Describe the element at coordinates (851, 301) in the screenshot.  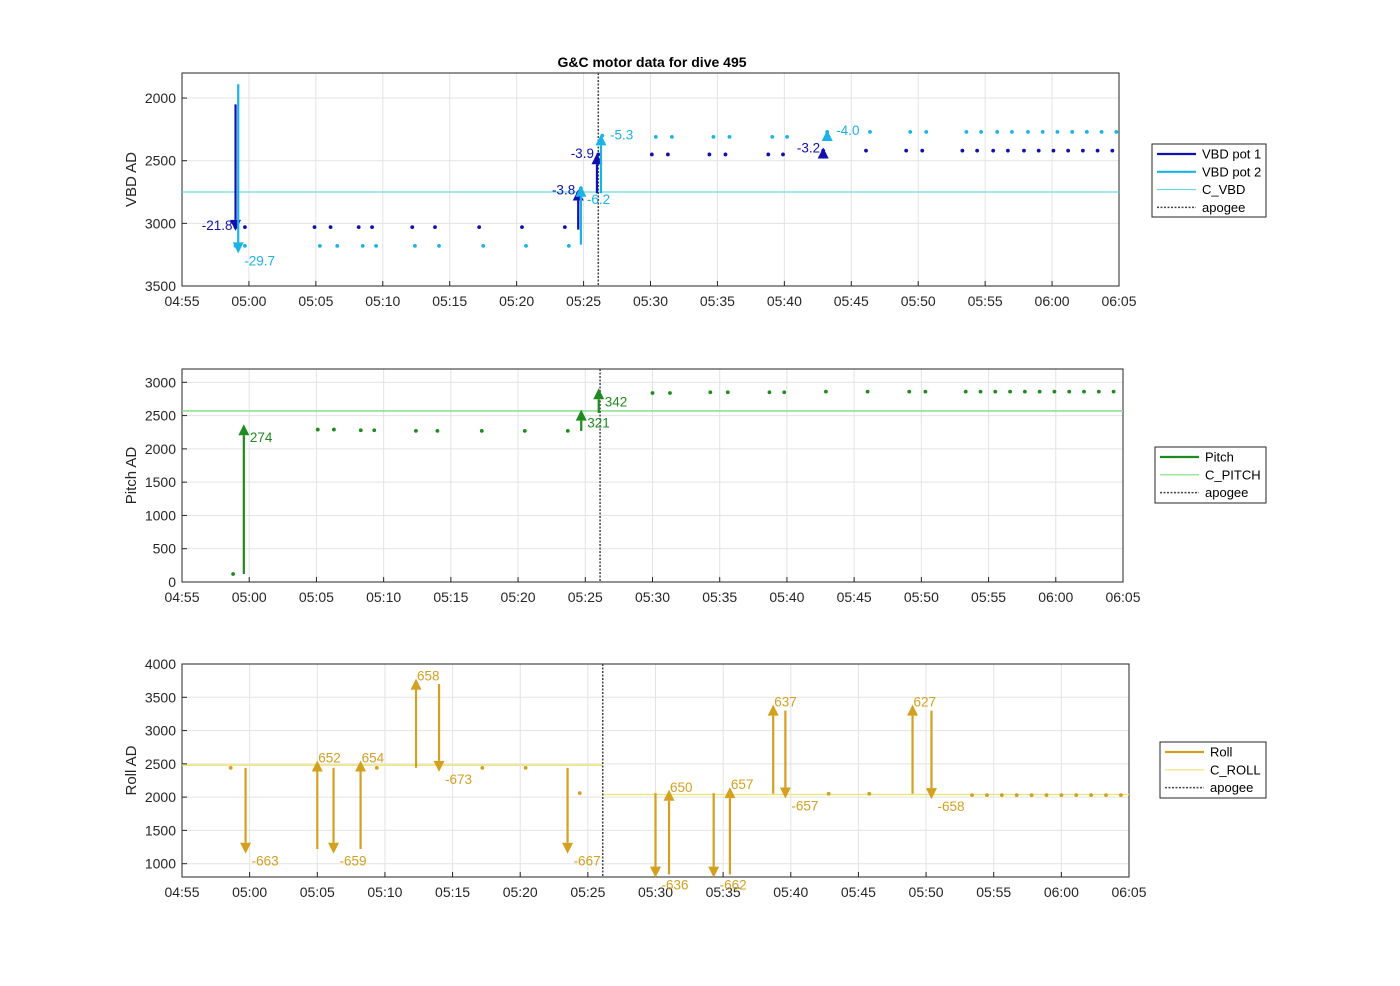
I see `x-tick-label: 05:45` at that location.